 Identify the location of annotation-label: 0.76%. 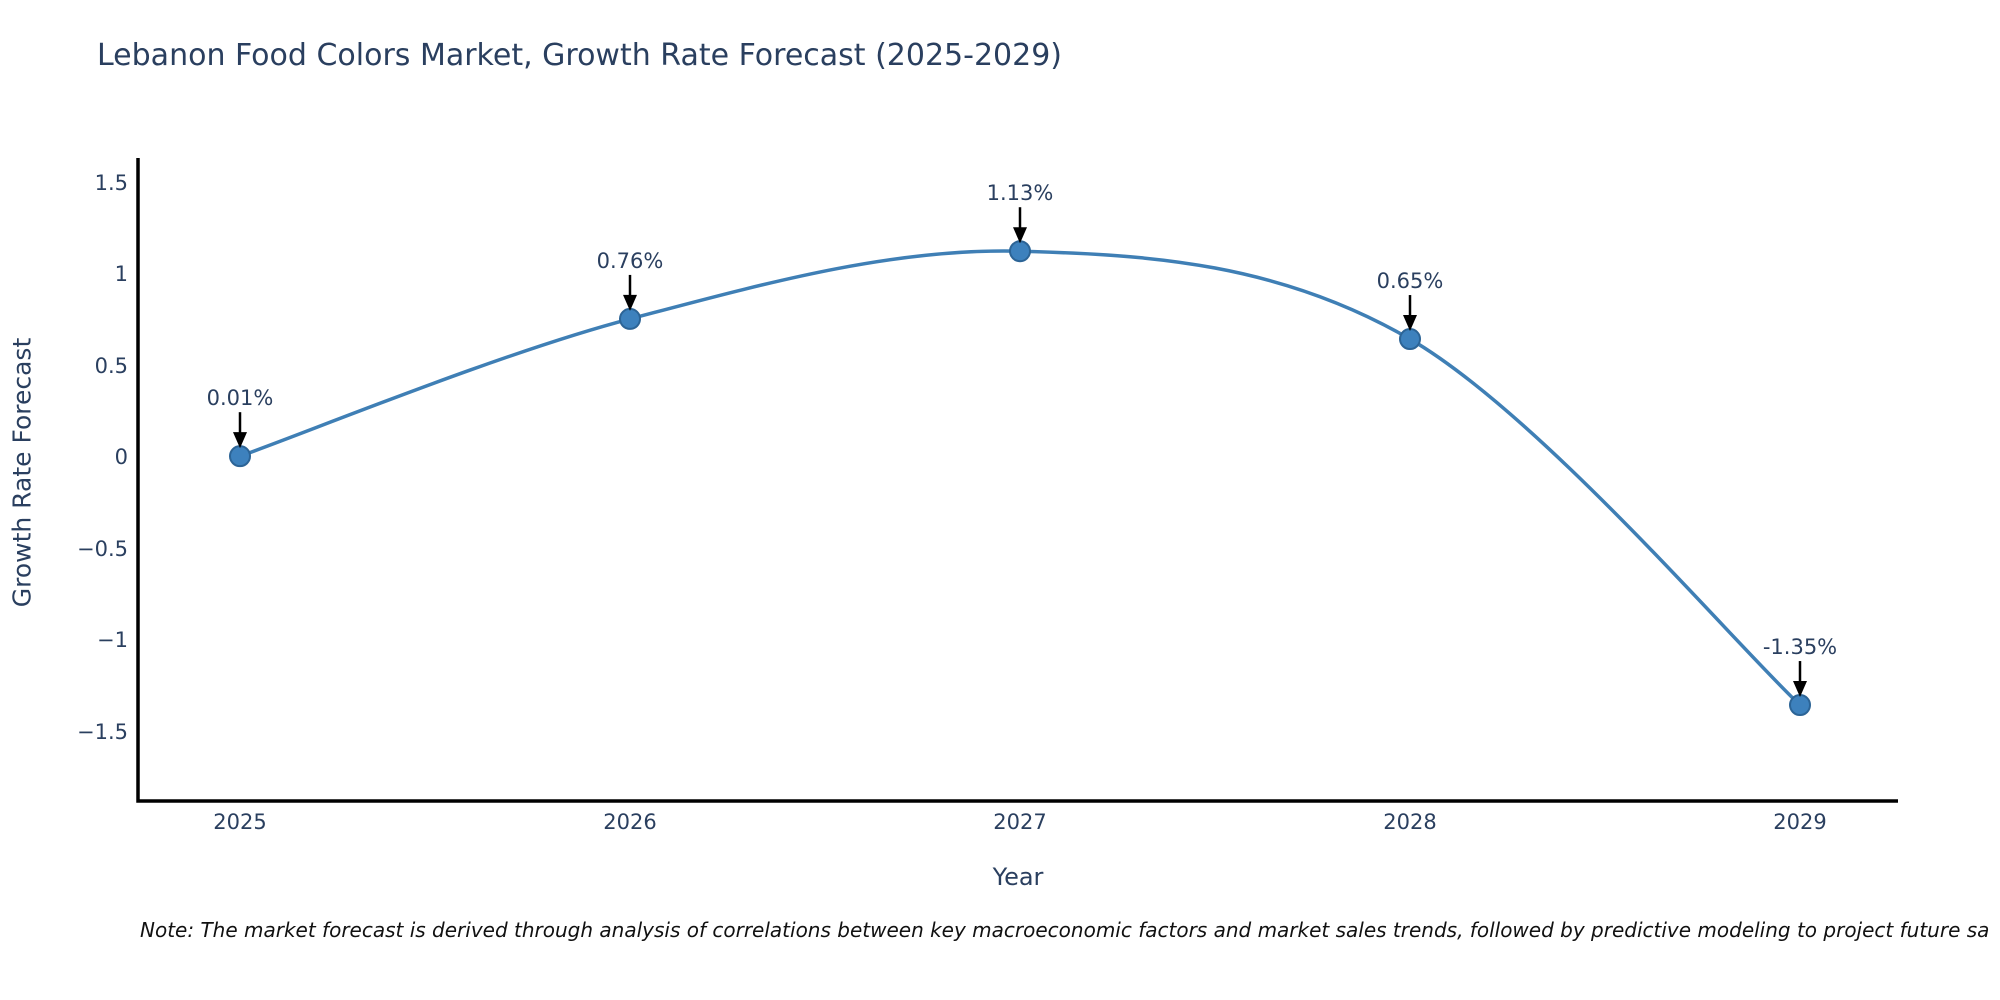
(630, 260).